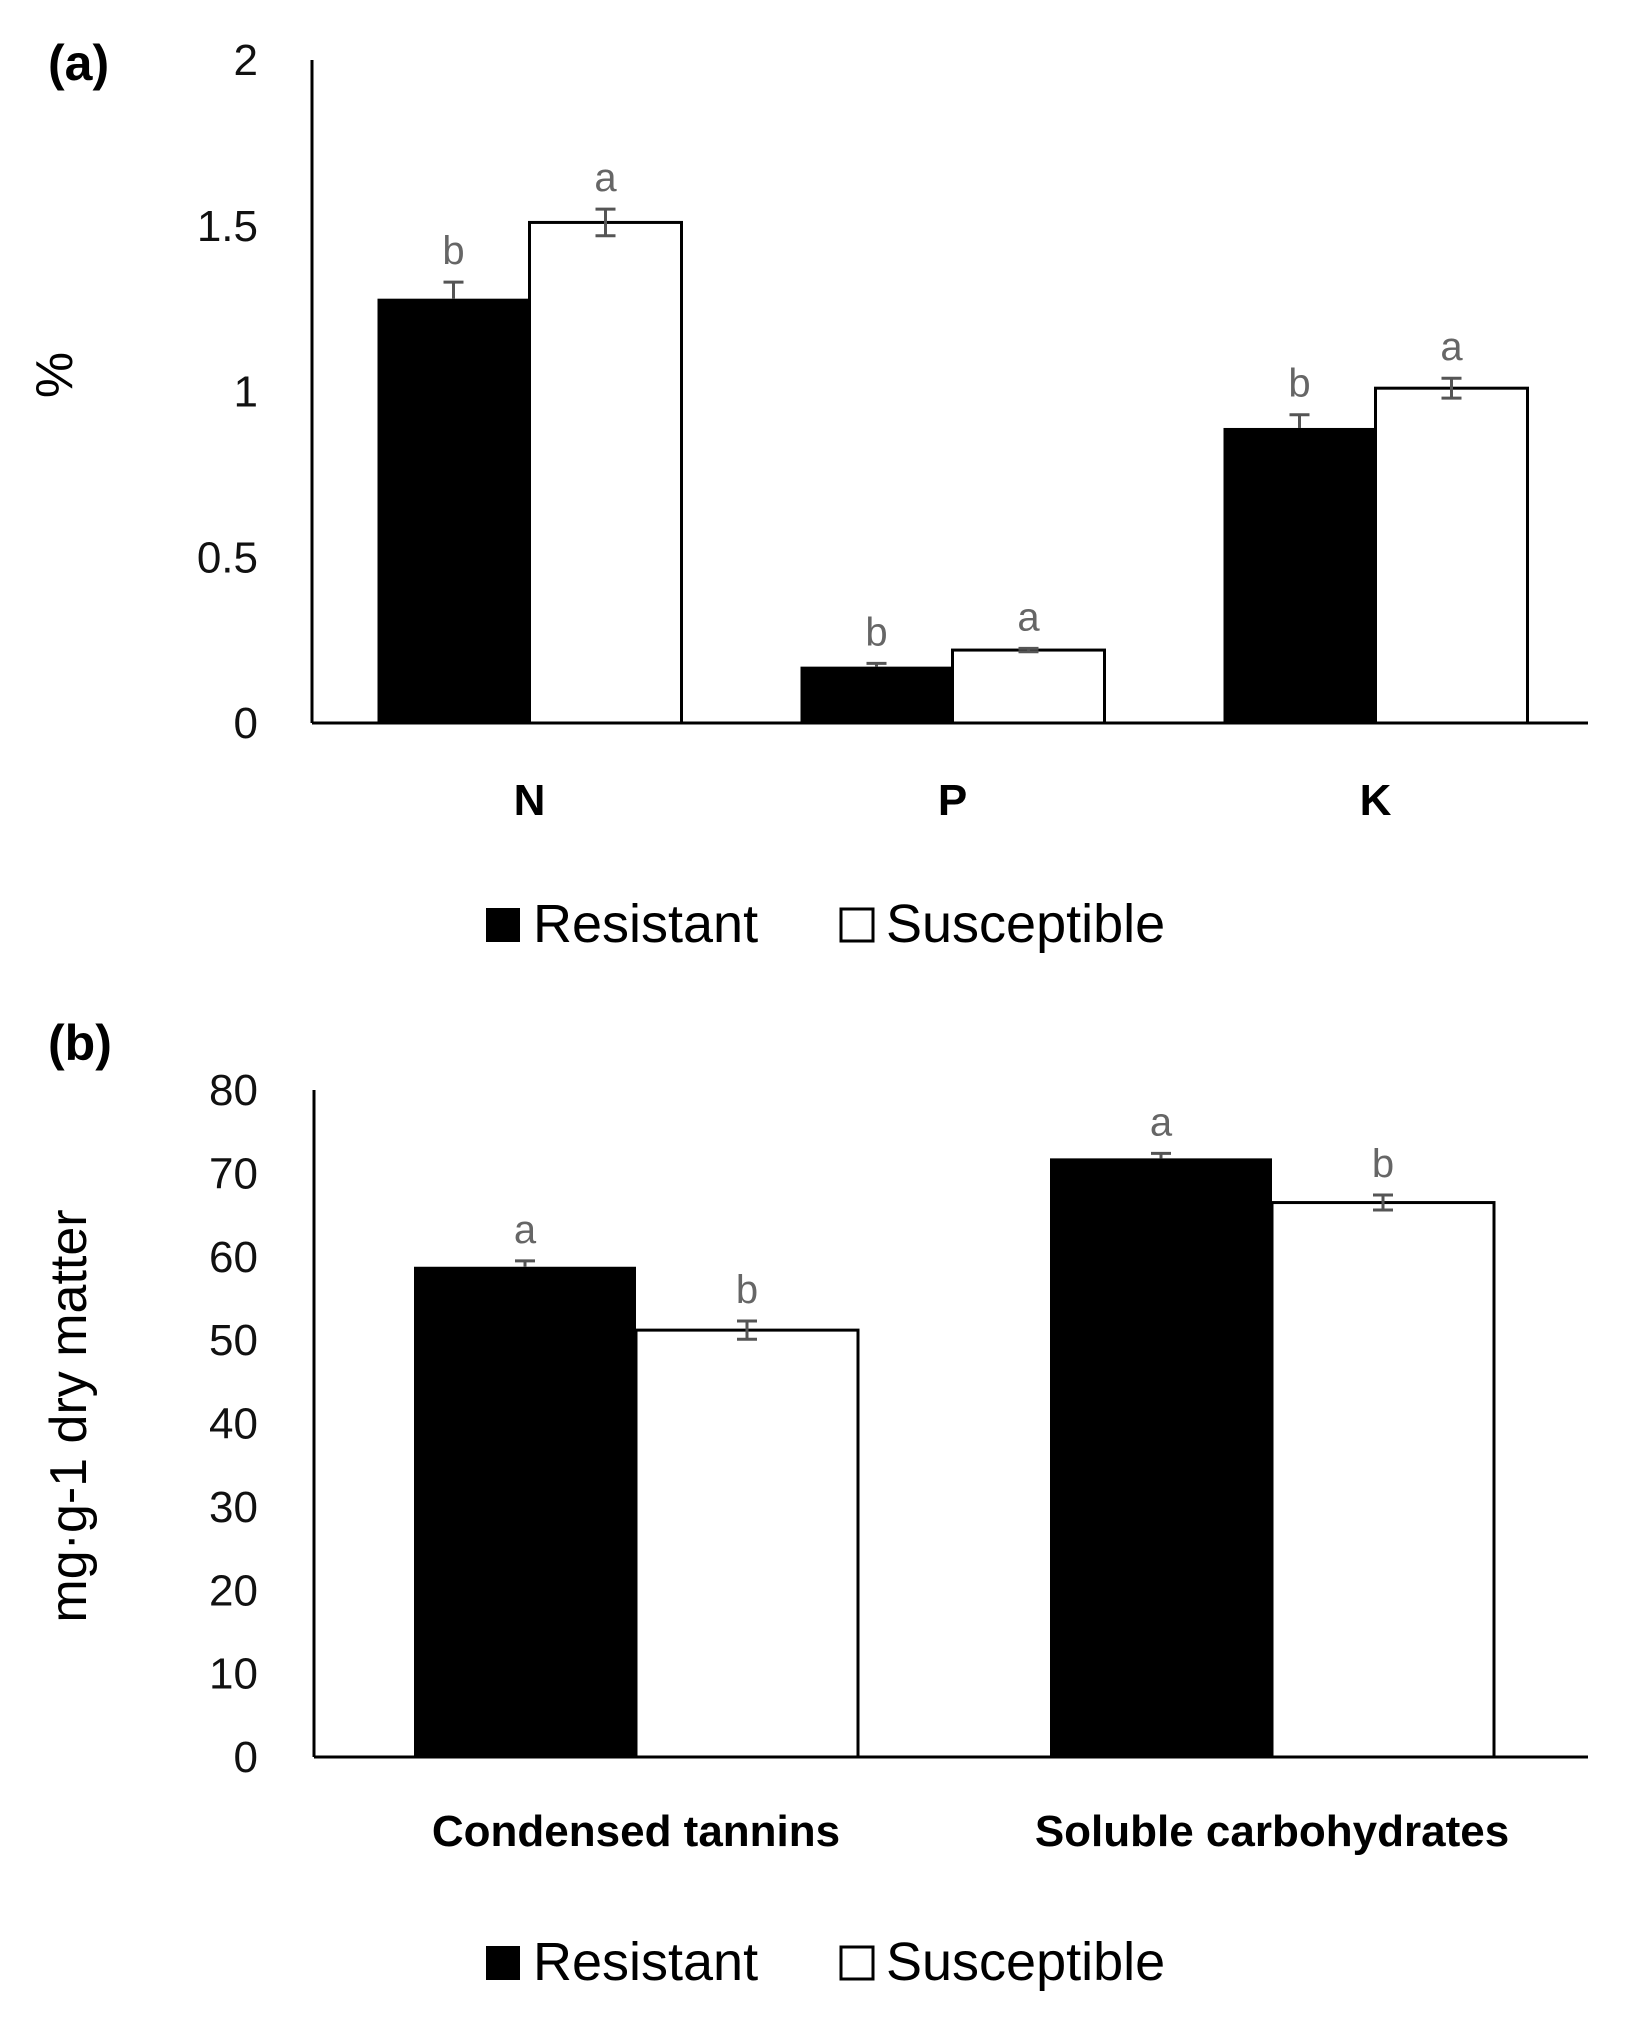 This screenshot has width=1640, height=2036. Describe the element at coordinates (1161, 1122) in the screenshot. I see `significance-letter-resistant-soluble-carbohydrates: a` at that location.